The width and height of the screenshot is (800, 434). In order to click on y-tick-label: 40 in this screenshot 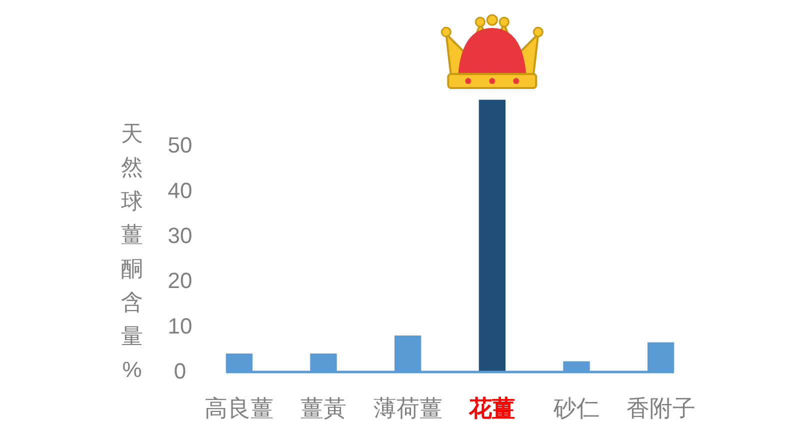, I will do `click(180, 190)`.